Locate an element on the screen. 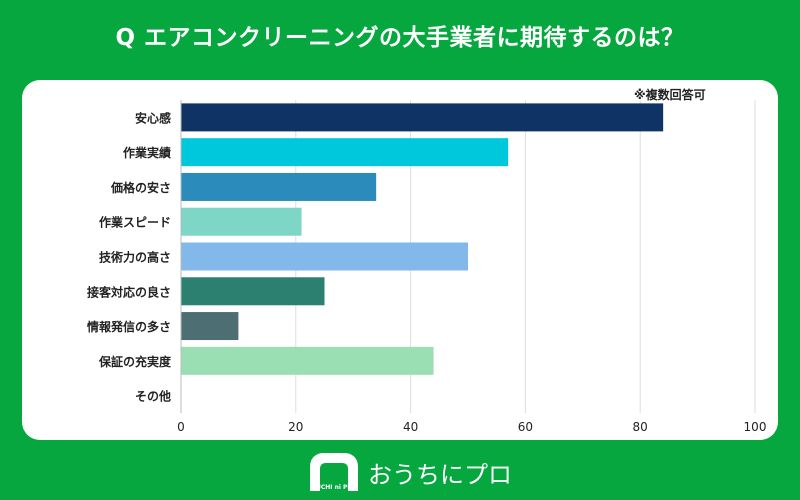  x-tick-label: 40 is located at coordinates (410, 427).